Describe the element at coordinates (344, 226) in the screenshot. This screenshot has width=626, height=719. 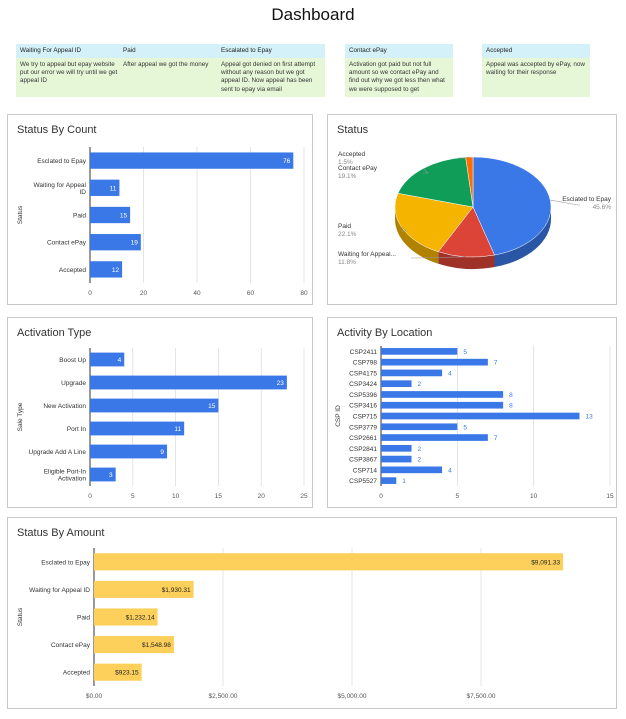
I see `slice-label: Paid` at that location.